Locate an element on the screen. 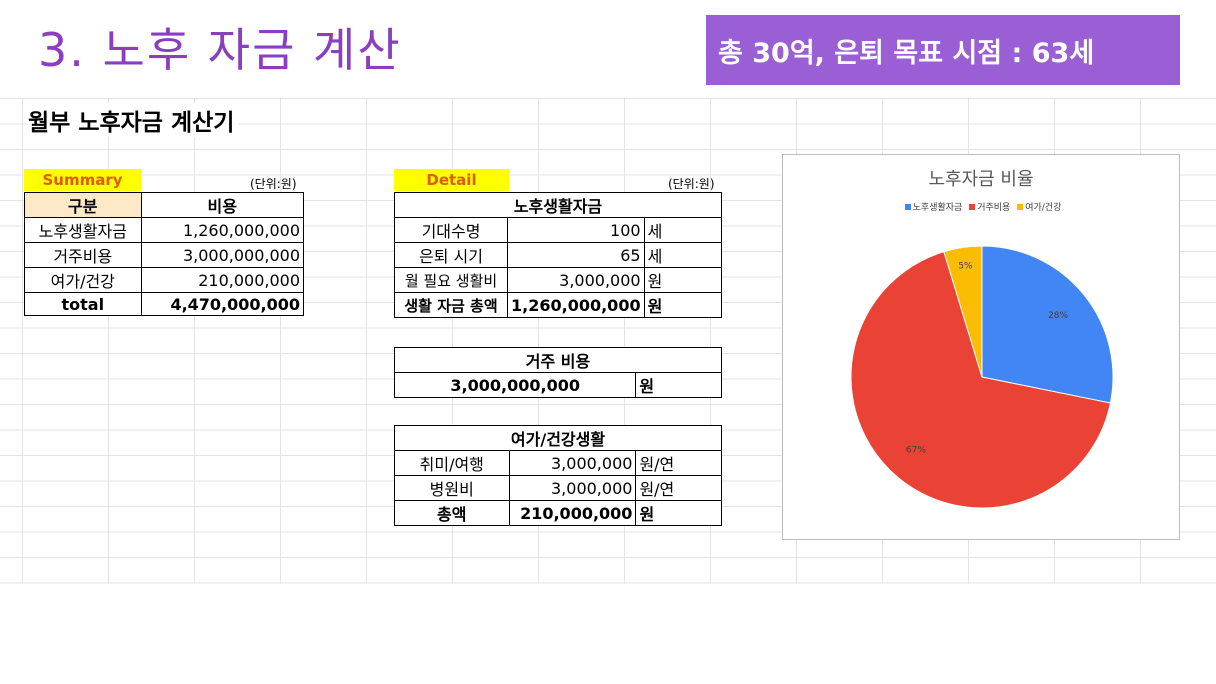  table-row: 병원비 3,000,000 원/연 is located at coordinates (558, 488).